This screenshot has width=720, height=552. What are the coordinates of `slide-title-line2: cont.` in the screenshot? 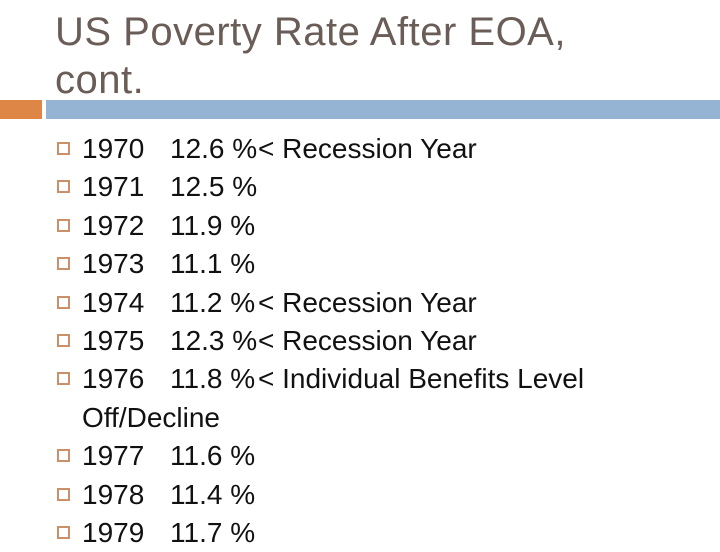 It's located at (100, 80).